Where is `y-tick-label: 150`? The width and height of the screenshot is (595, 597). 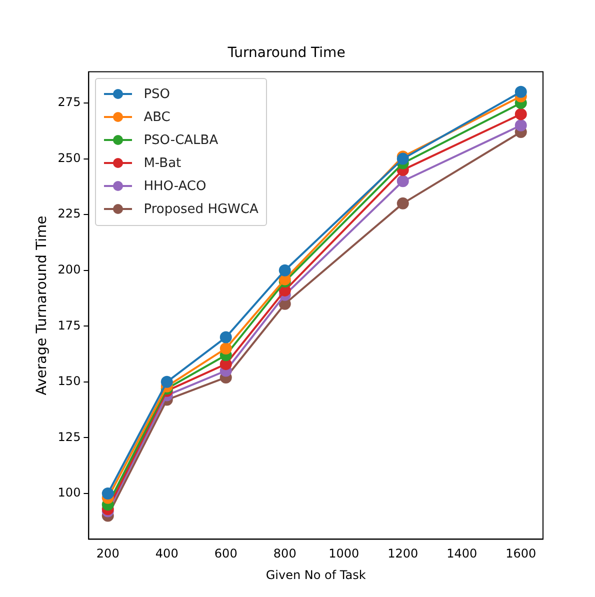 y-tick-label: 150 is located at coordinates (69, 381).